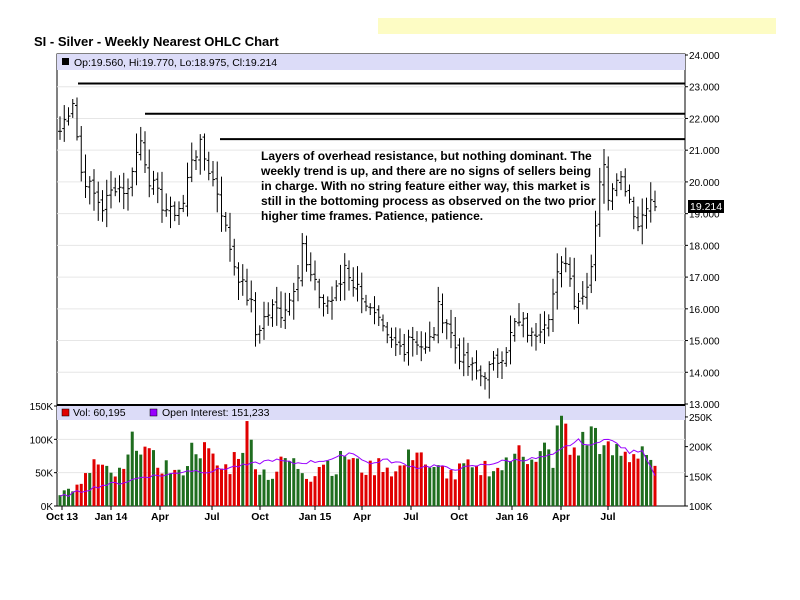 The width and height of the screenshot is (800, 600). What do you see at coordinates (706, 206) in the screenshot?
I see `last-price-box` at bounding box center [706, 206].